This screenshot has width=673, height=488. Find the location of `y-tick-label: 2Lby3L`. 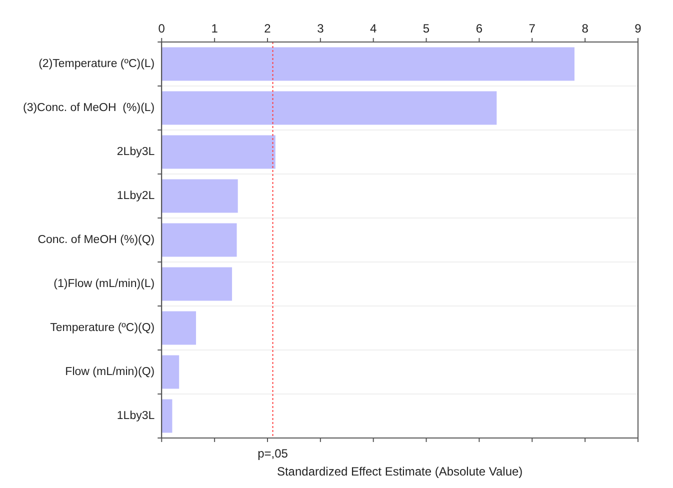

y-tick-label: 2Lby3L is located at coordinates (136, 152).